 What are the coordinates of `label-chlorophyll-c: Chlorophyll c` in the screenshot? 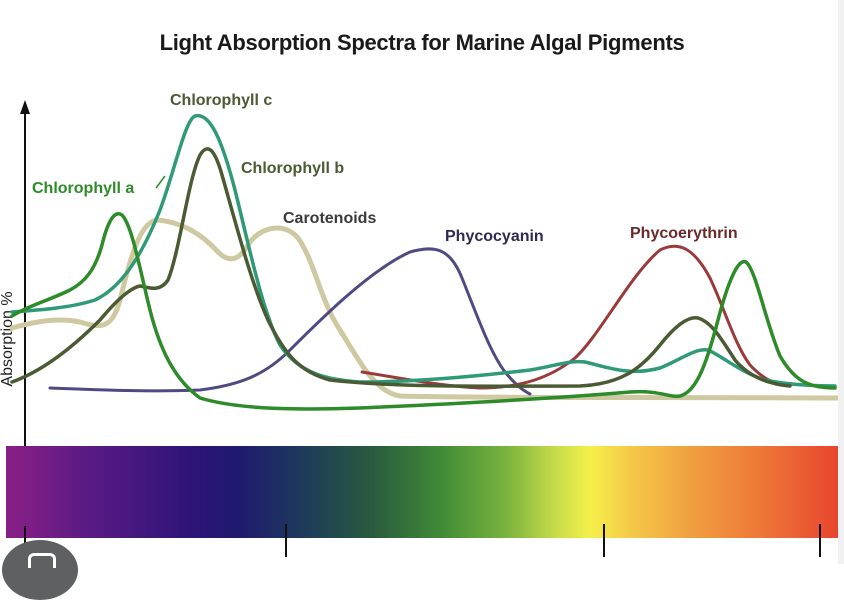 It's located at (221, 100).